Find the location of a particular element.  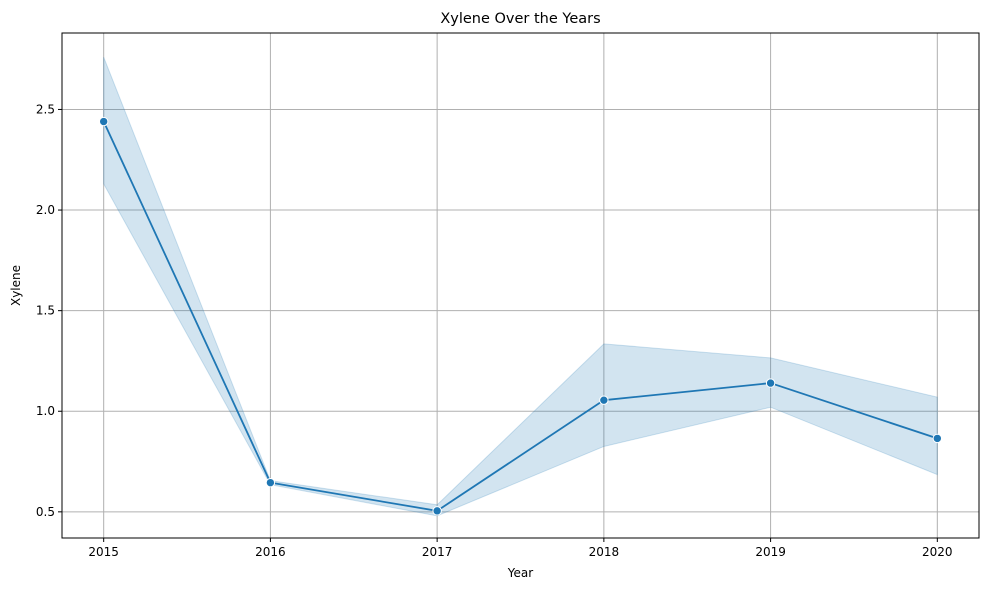

y-tick-label: 2.5 is located at coordinates (45, 109).